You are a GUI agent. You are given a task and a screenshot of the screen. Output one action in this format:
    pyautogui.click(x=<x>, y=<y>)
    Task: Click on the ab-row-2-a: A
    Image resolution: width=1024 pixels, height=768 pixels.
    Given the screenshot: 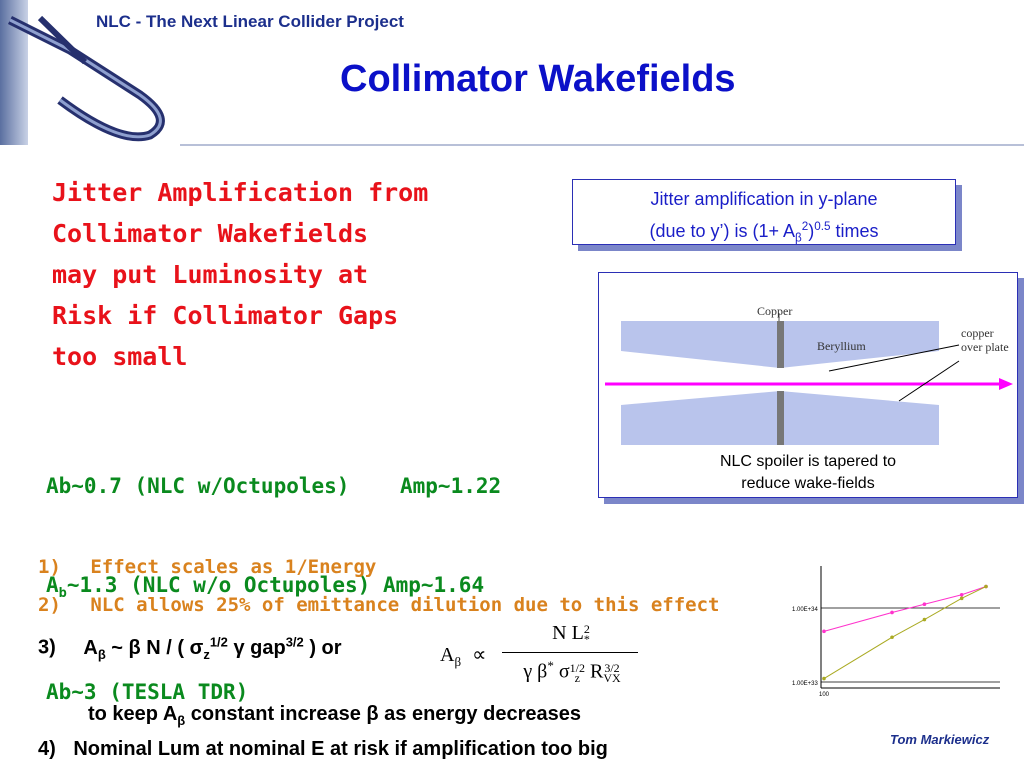 What is the action you would take?
    pyautogui.click(x=52, y=585)
    